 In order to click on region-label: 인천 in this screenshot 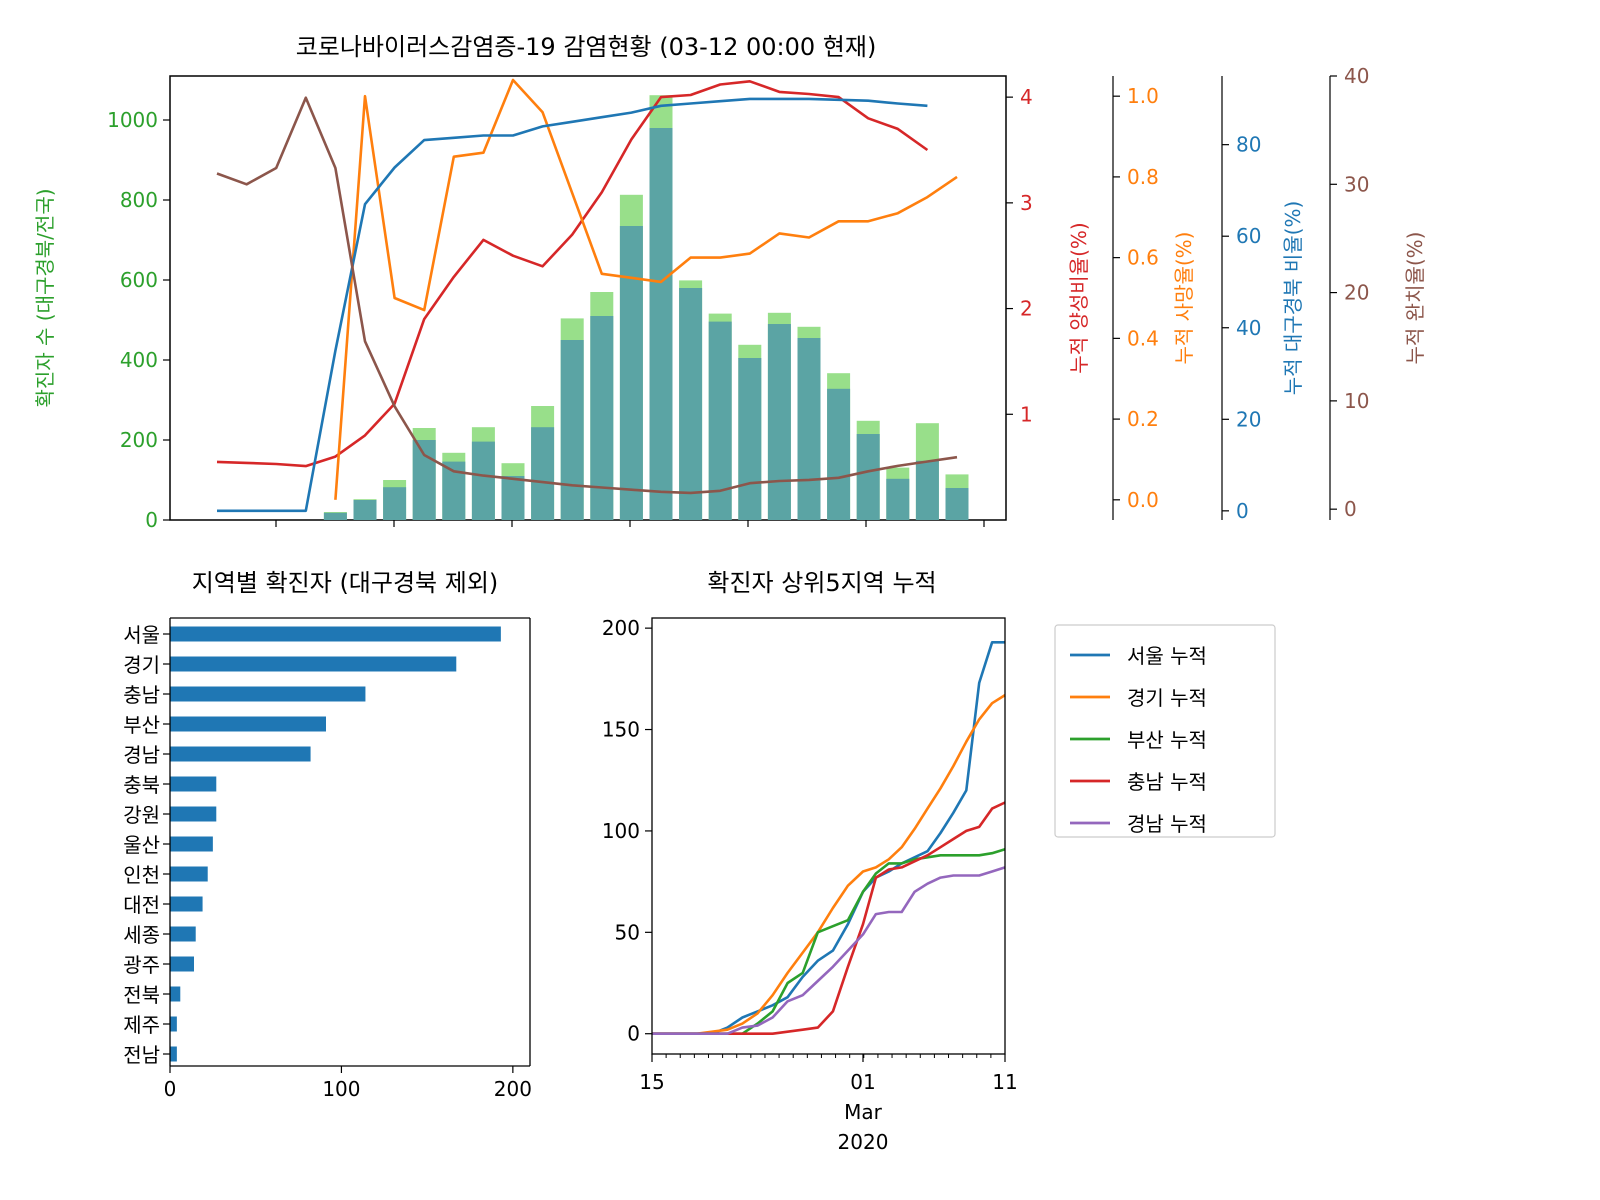, I will do `click(141, 875)`.